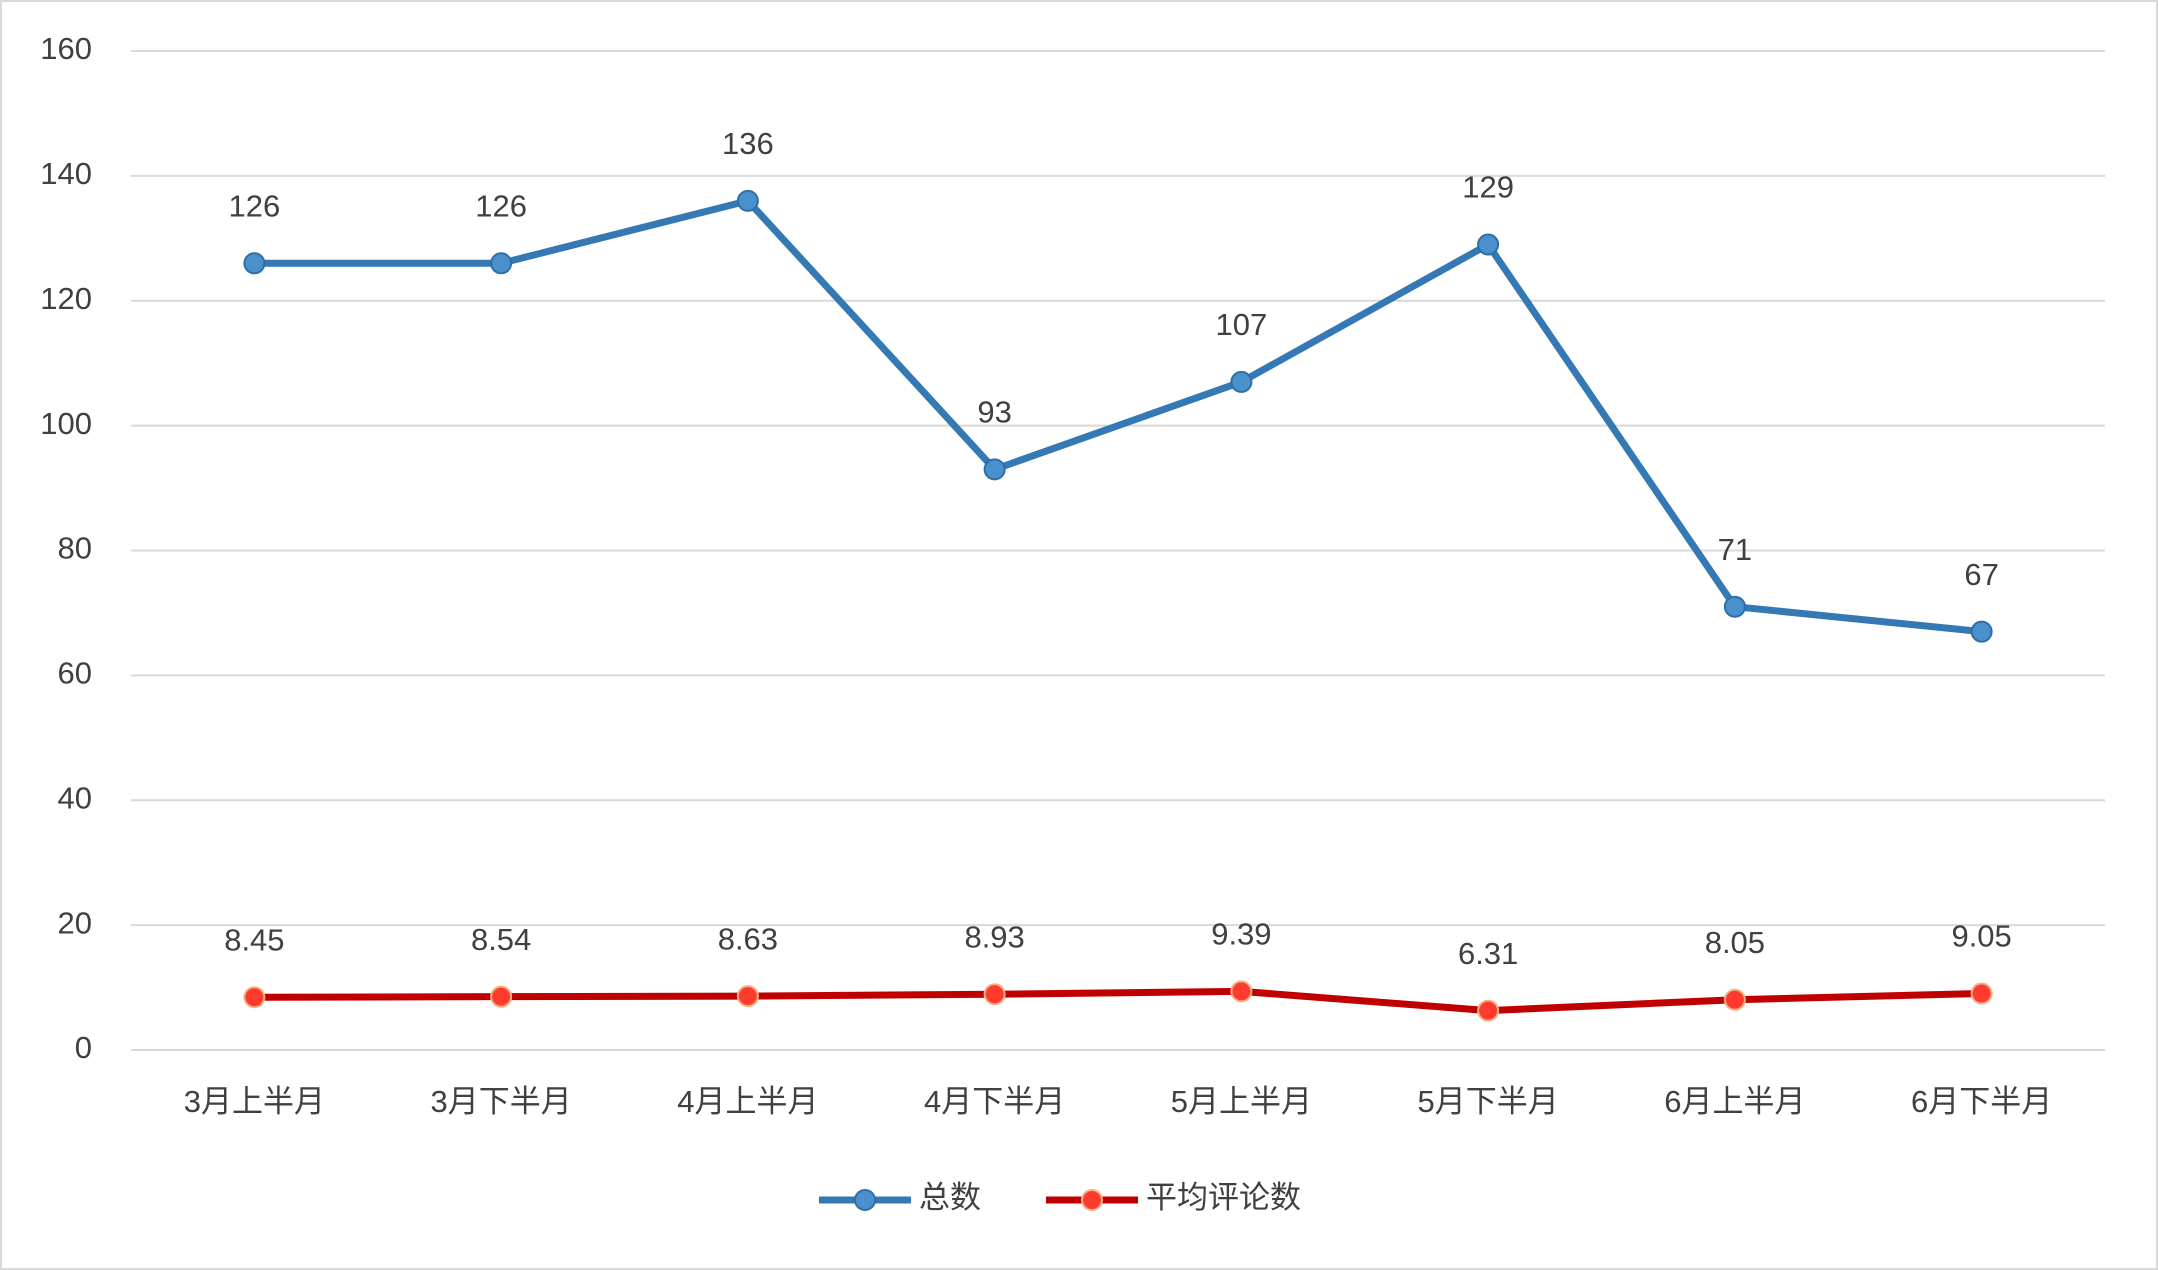 Image resolution: width=2158 pixels, height=1270 pixels. I want to click on y-tick-label: 20, so click(75, 922).